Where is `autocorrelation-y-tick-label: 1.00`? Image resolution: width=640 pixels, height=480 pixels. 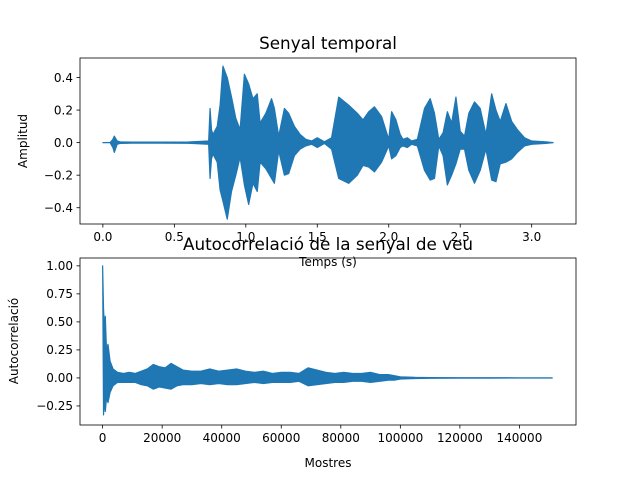
autocorrelation-y-tick-label: 1.00 is located at coordinates (59, 266).